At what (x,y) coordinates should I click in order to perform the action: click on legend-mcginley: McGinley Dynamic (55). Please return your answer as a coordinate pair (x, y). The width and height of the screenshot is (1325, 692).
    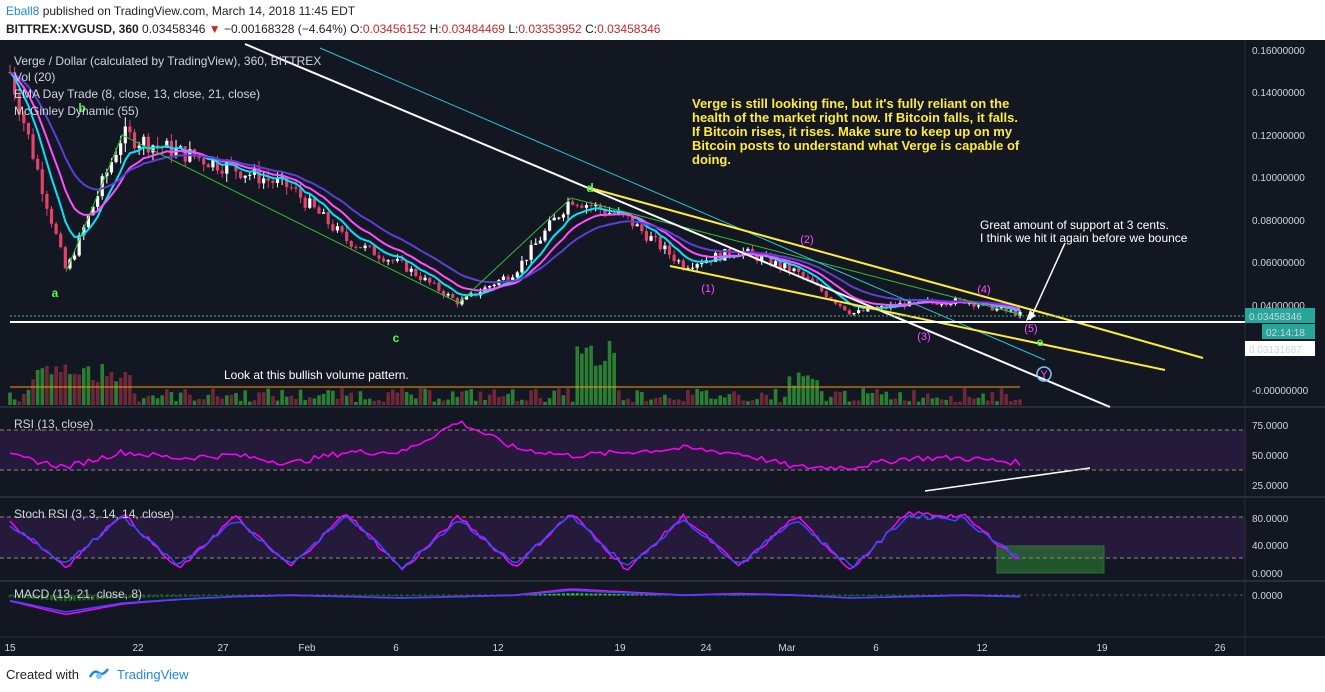
    Looking at the image, I should click on (76, 111).